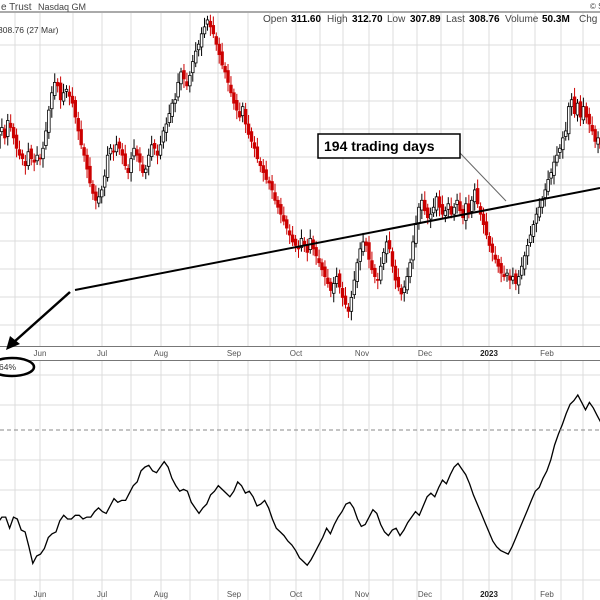  What do you see at coordinates (16, 7) in the screenshot?
I see `security-name: e Trust` at bounding box center [16, 7].